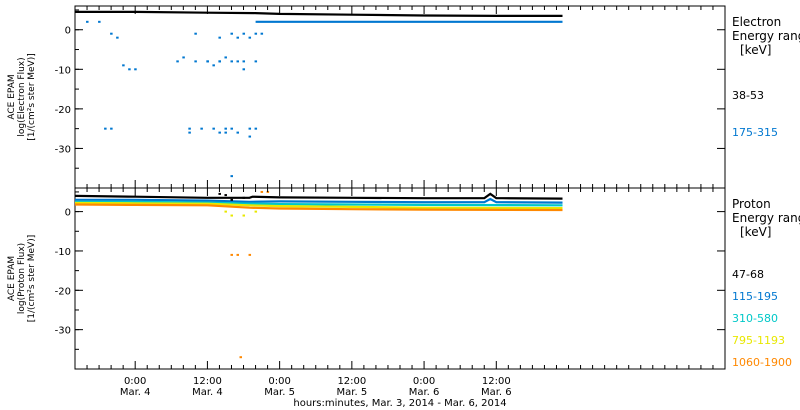 The image size is (800, 410). Describe the element at coordinates (755, 132) in the screenshot. I see `legend-entry-175-315: 175-315` at that location.